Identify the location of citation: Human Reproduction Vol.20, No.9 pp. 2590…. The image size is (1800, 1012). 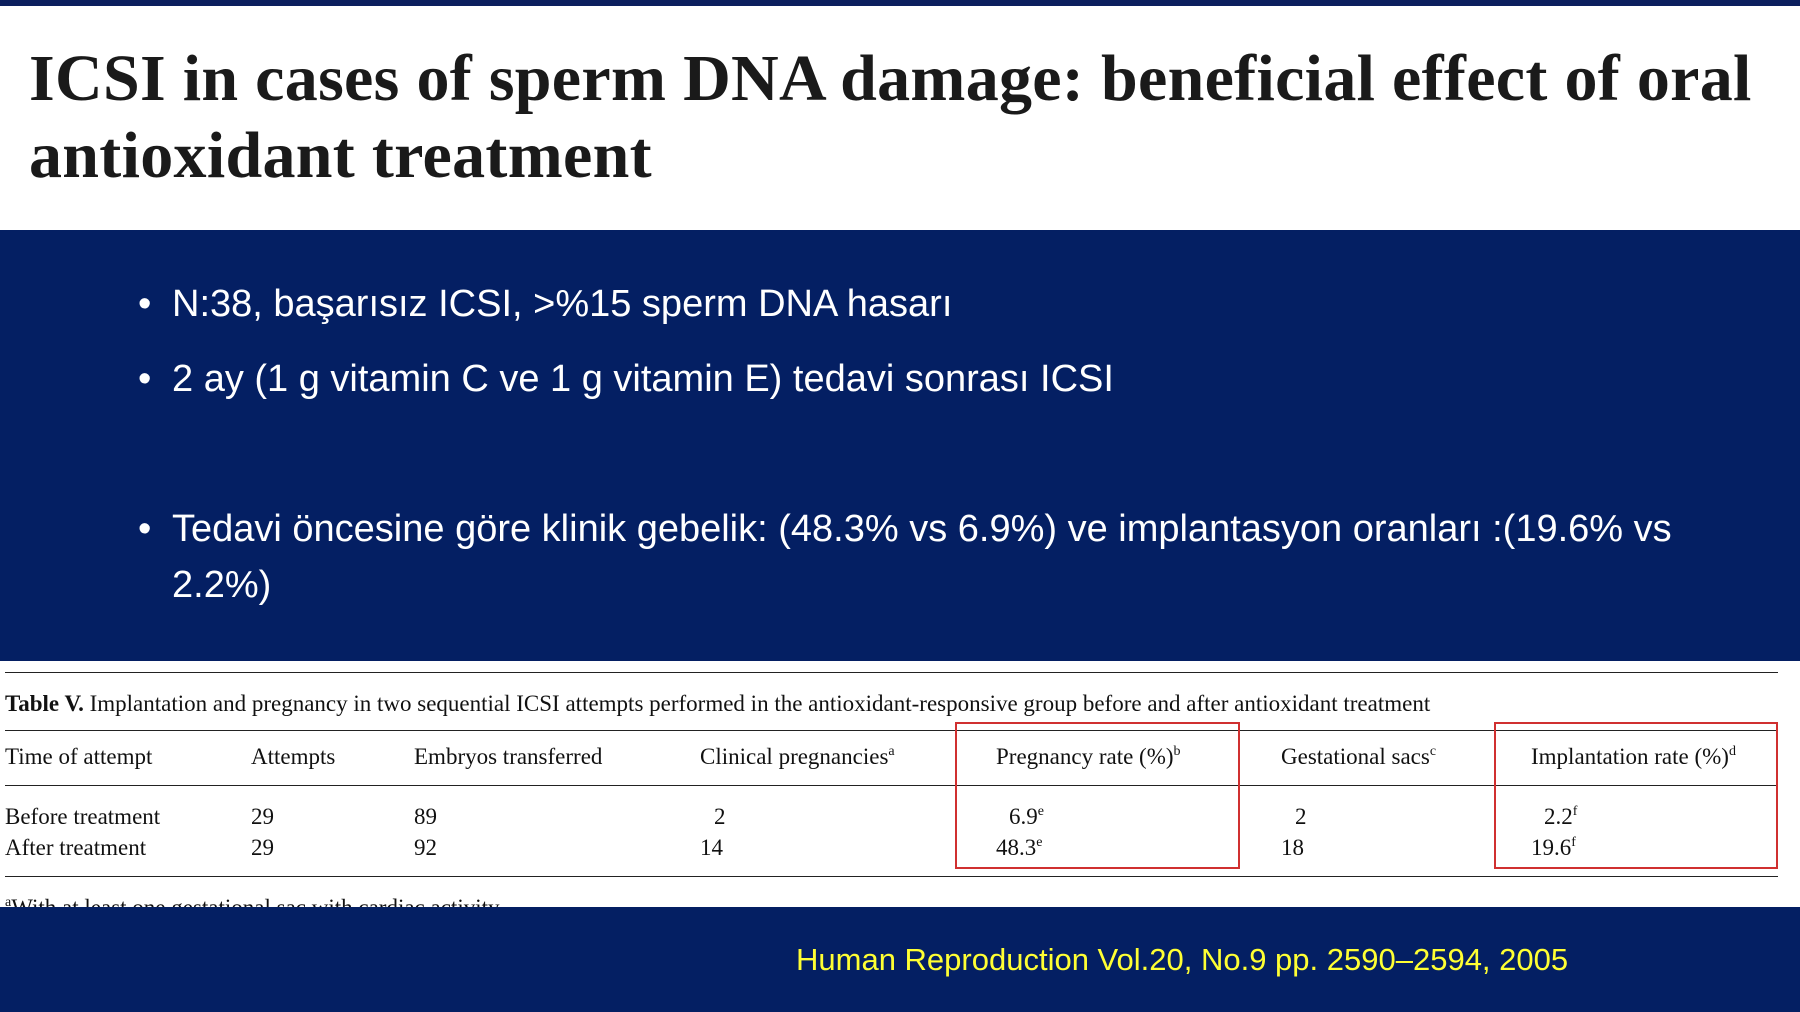
(1182, 959).